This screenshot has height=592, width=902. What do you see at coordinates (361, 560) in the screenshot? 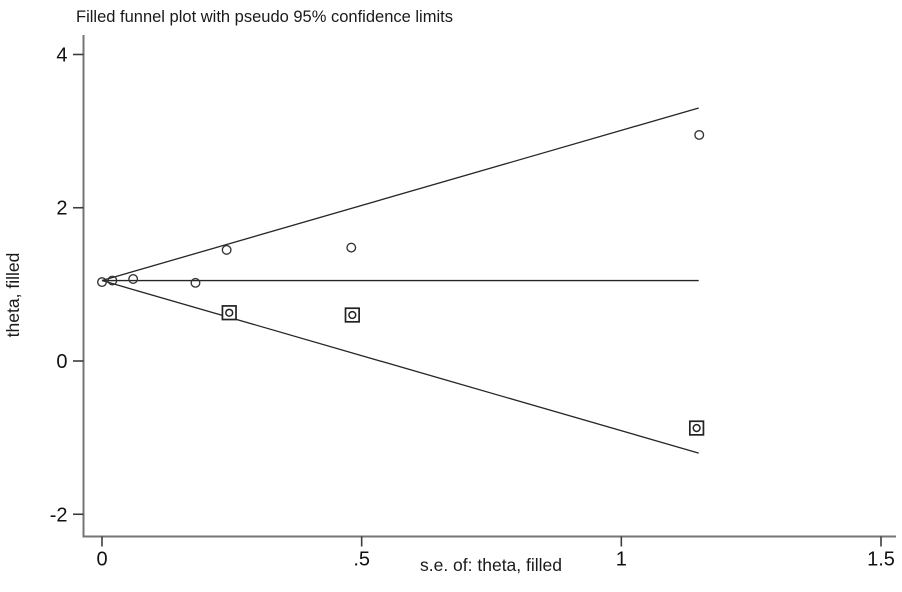
I see `x-tick-label: .5` at bounding box center [361, 560].